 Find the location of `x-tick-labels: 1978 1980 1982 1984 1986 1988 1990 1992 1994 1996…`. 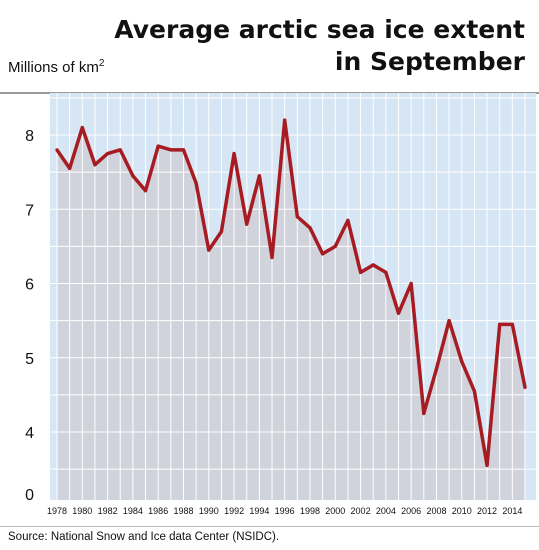

x-tick-labels: 1978 1980 1982 1984 1986 1988 1990 1992 1994 1996… is located at coordinates (284, 511).